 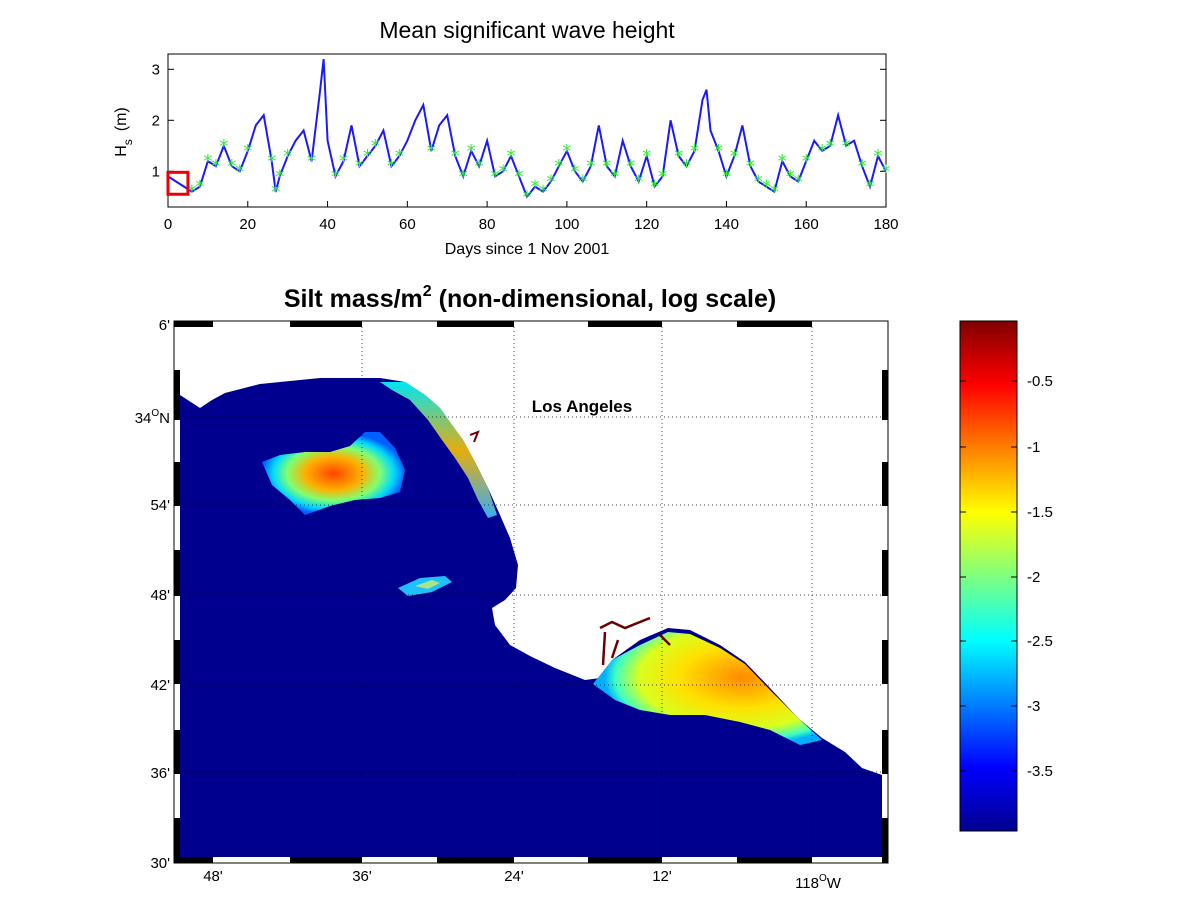 What do you see at coordinates (333, 473) in the screenshot?
I see `silt-hotspot-north` at bounding box center [333, 473].